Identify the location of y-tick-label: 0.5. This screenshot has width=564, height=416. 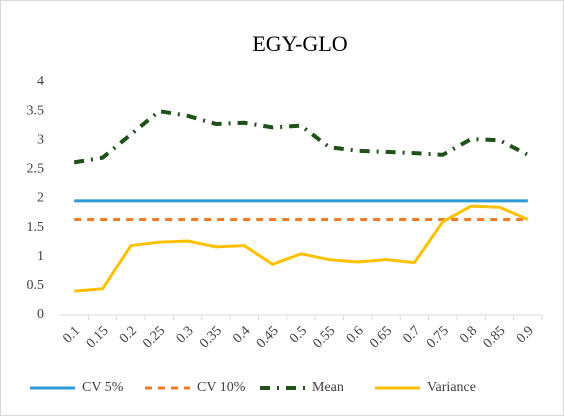
(36, 285).